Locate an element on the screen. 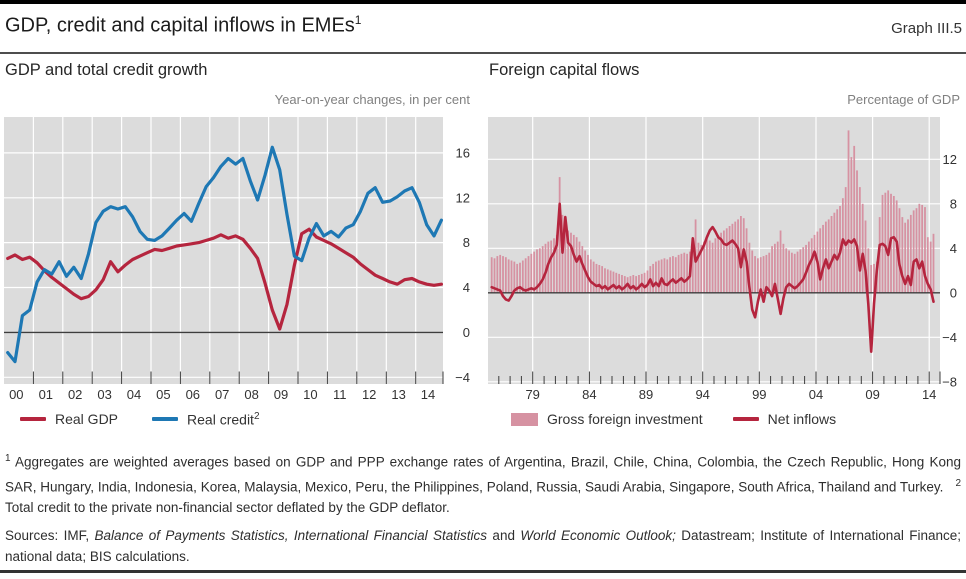 This screenshot has height=579, width=966. source-text: and is located at coordinates (504, 535).